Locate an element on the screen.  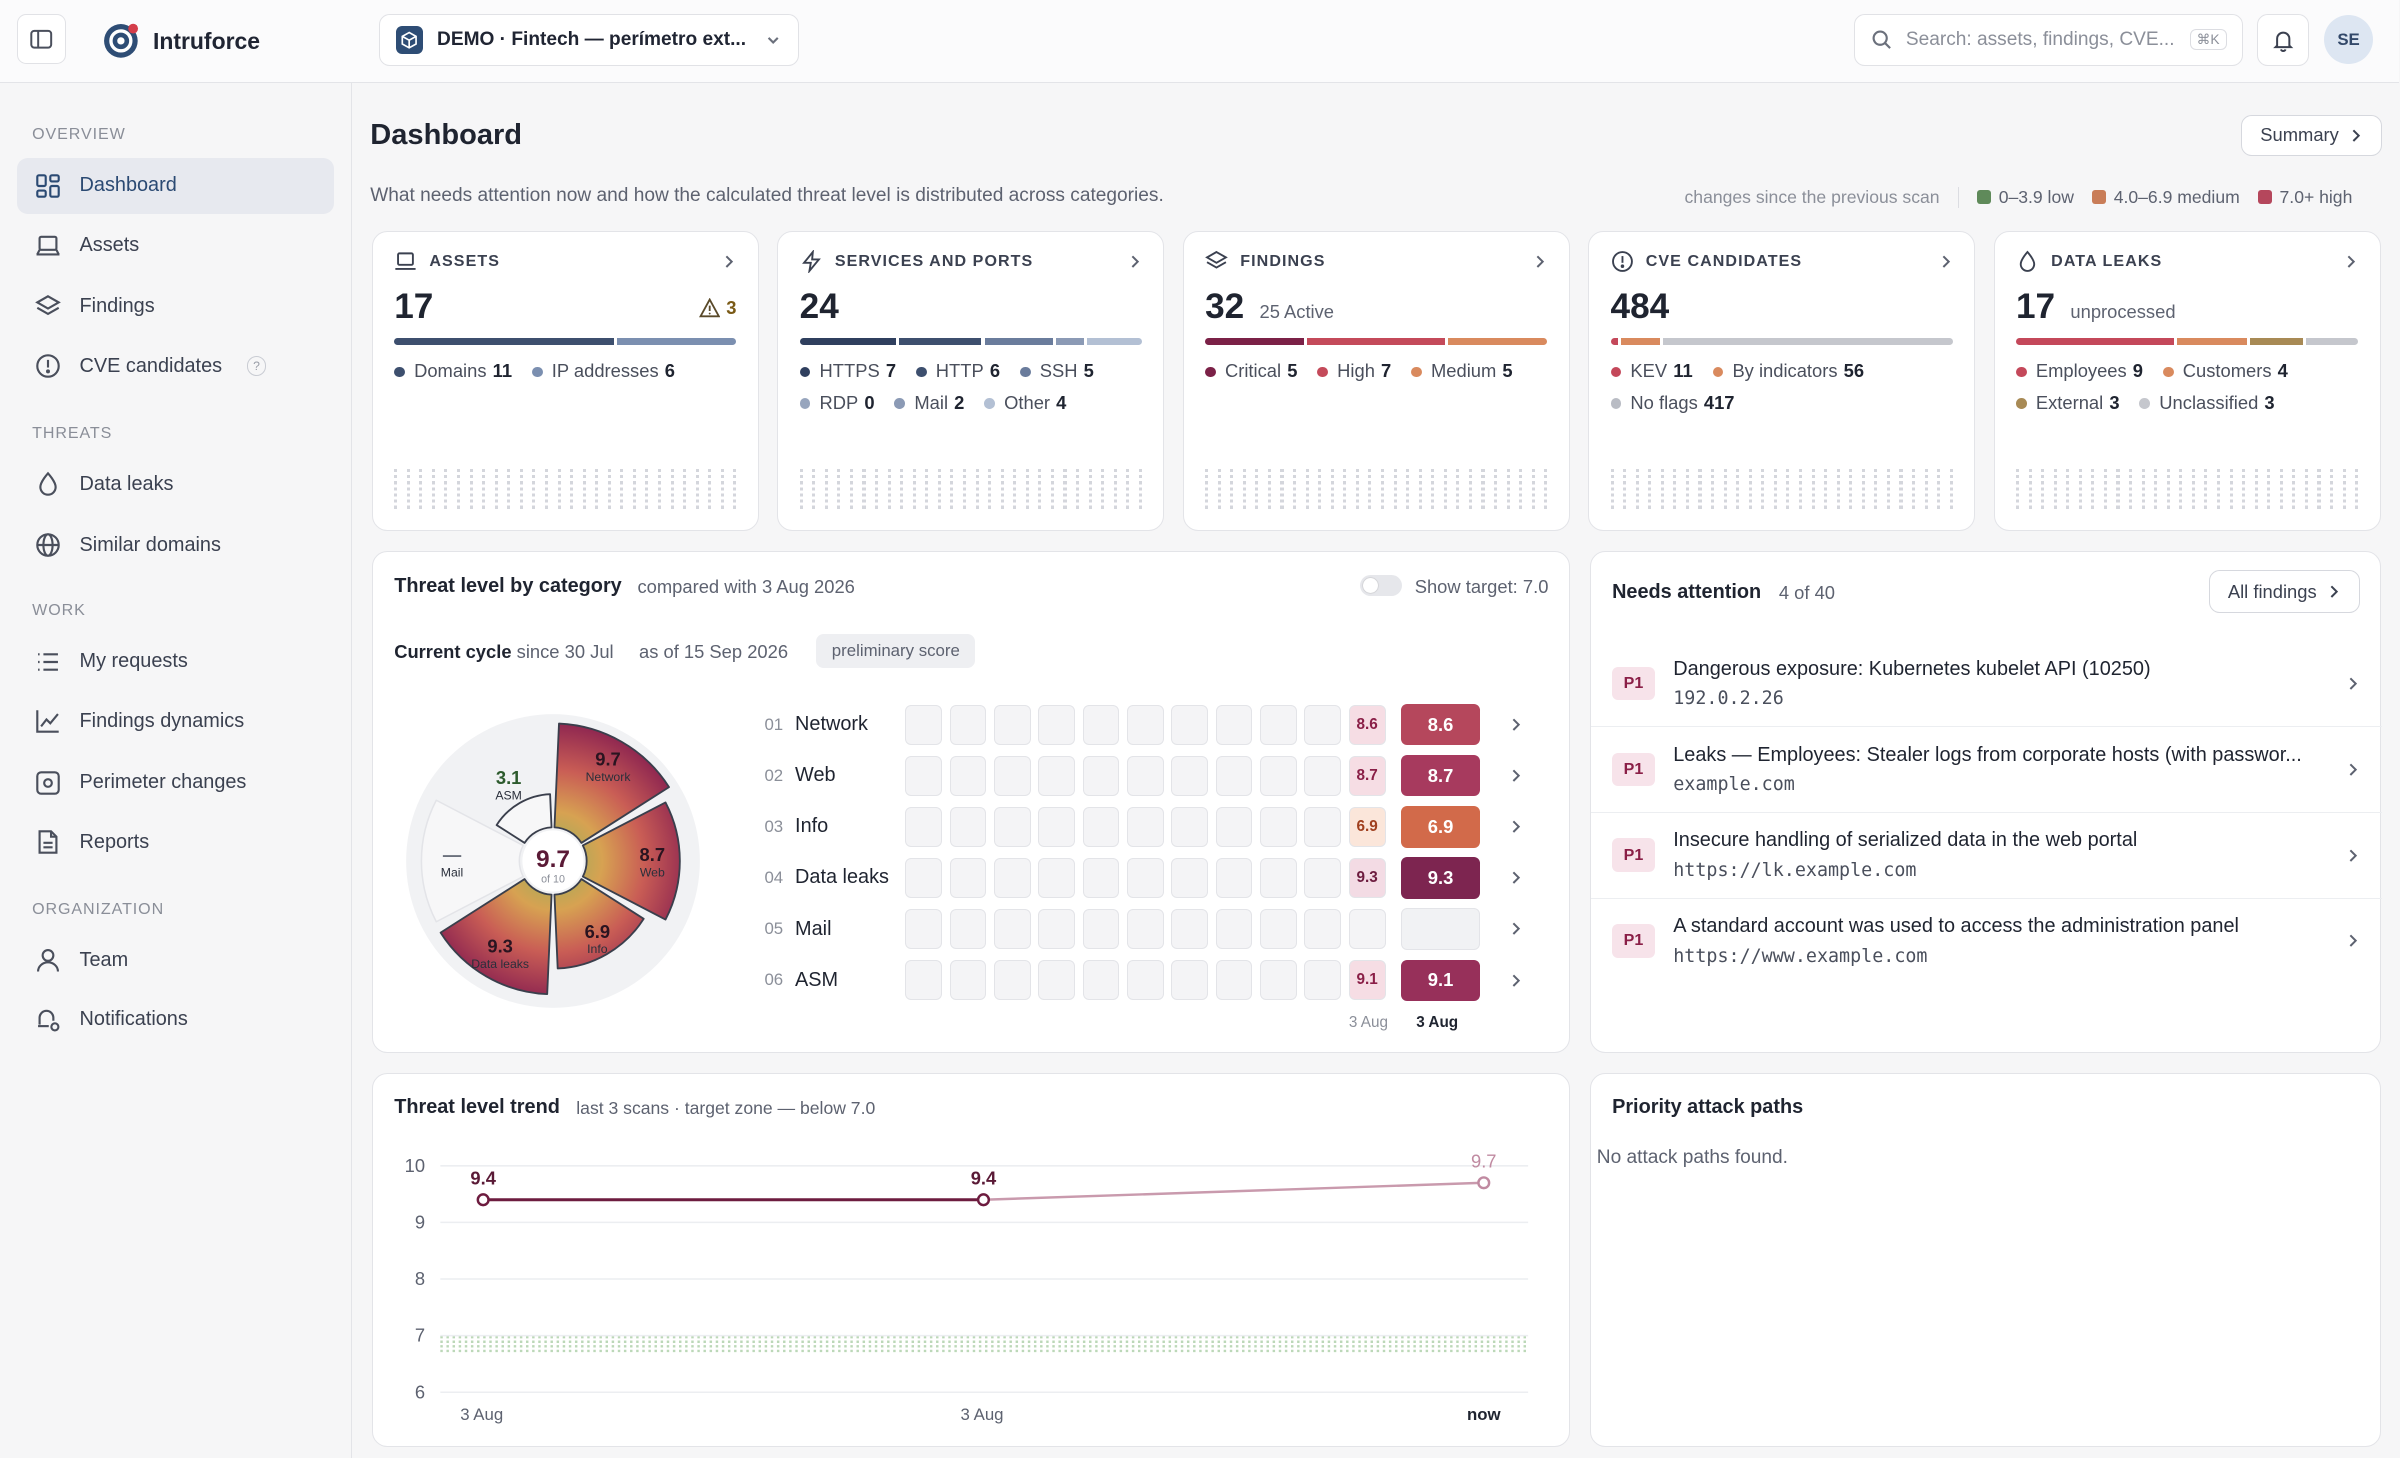
category-row: 06 ASM 9.1 9.1 is located at coordinates (1143, 980).